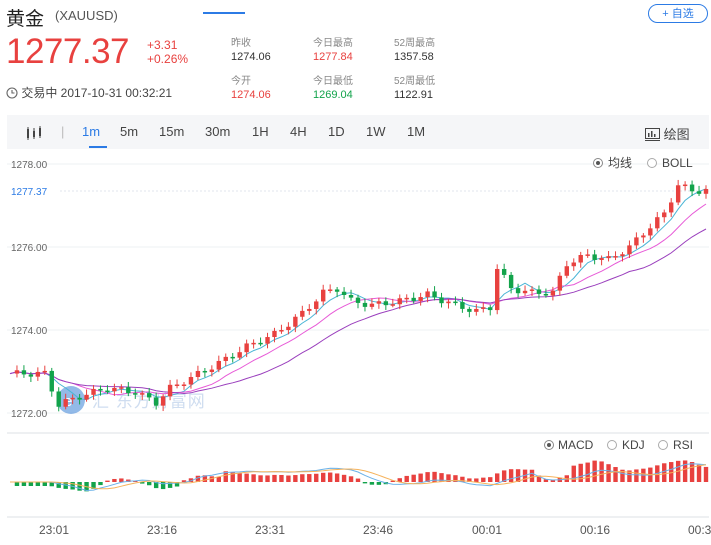 The height and width of the screenshot is (545, 711). I want to click on stat-label: 昨收, so click(241, 43).